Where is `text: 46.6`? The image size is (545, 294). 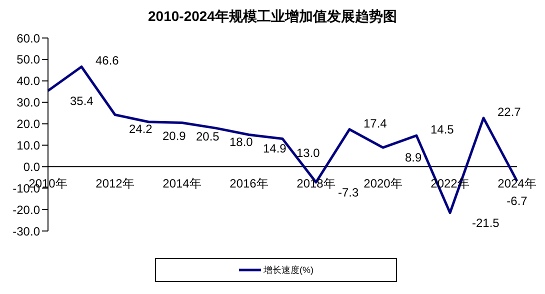 text: 46.6 is located at coordinates (107, 61).